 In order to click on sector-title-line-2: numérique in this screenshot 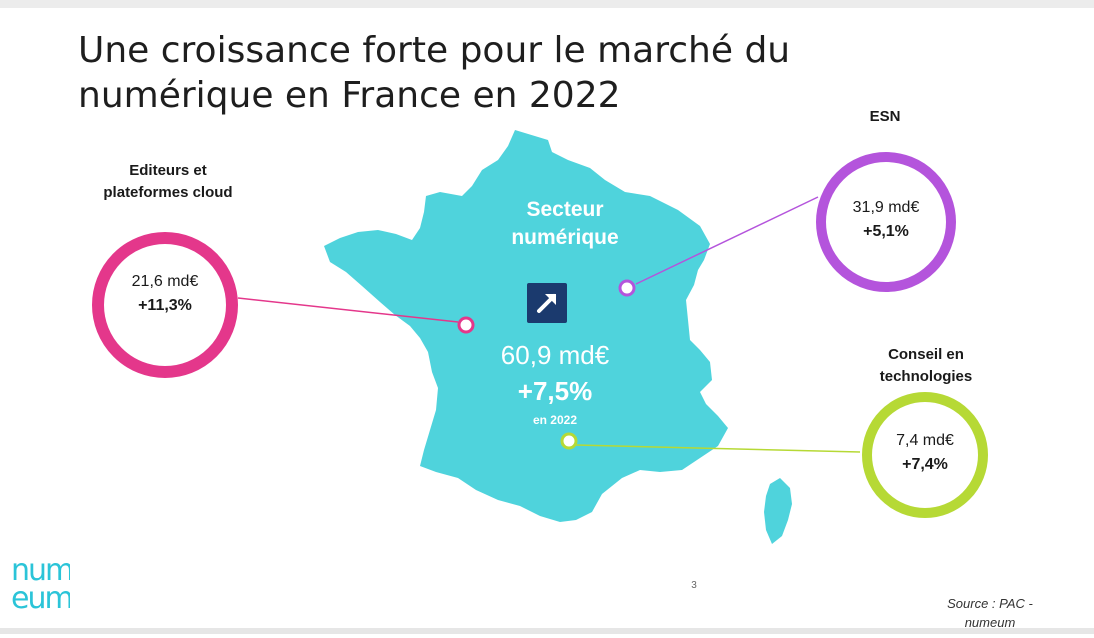, I will do `click(565, 237)`.